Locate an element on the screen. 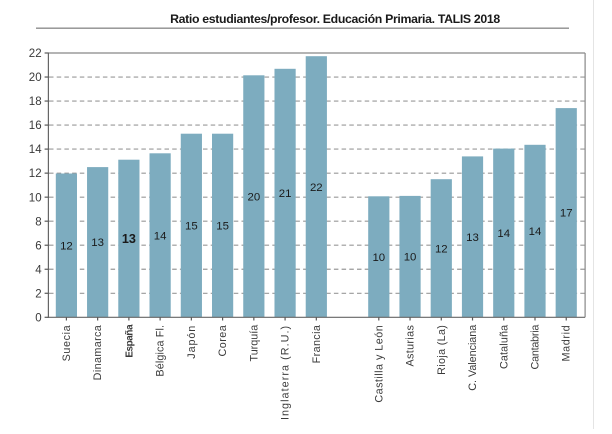 This screenshot has height=434, width=612. svg-text: Castilla y León is located at coordinates (379, 364).